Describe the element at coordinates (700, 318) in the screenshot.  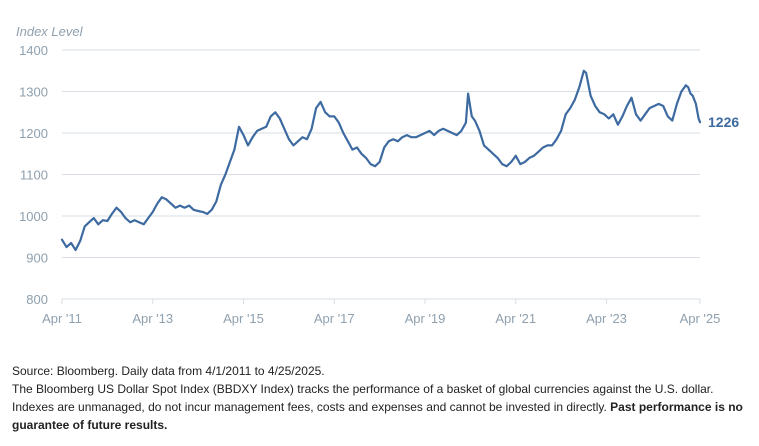
I see `x-tick-label: Apr '25` at that location.